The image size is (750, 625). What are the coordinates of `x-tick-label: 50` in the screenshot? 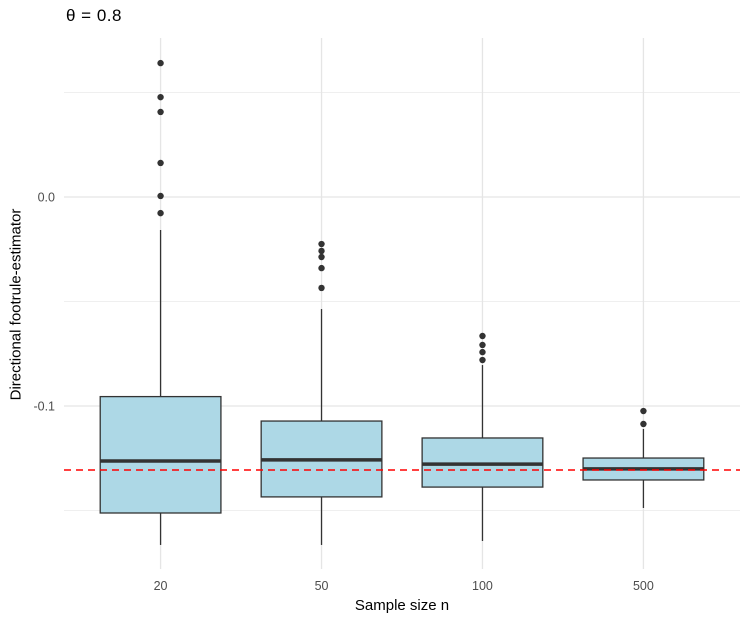 It's located at (322, 586).